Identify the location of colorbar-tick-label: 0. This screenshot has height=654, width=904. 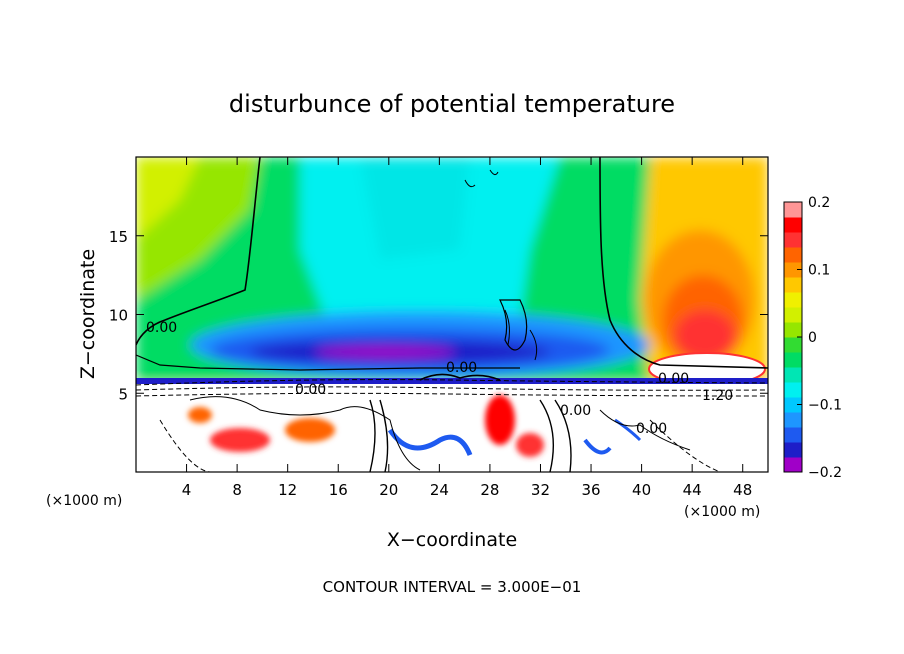
(812, 338).